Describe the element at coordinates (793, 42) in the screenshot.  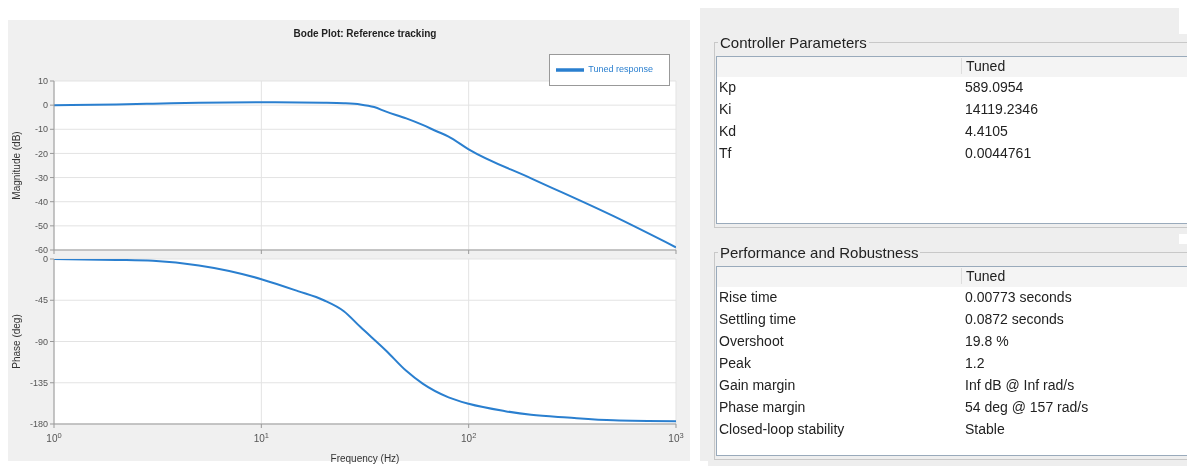
I see `text: Controller Parameters` at that location.